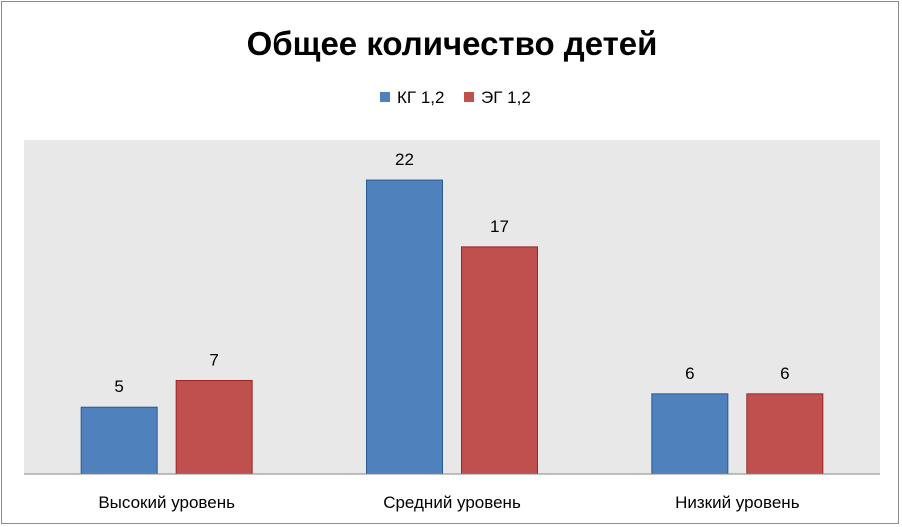 The height and width of the screenshot is (527, 902). I want to click on legend: КГ 1,2 ЭГ 1,2, so click(455, 97).